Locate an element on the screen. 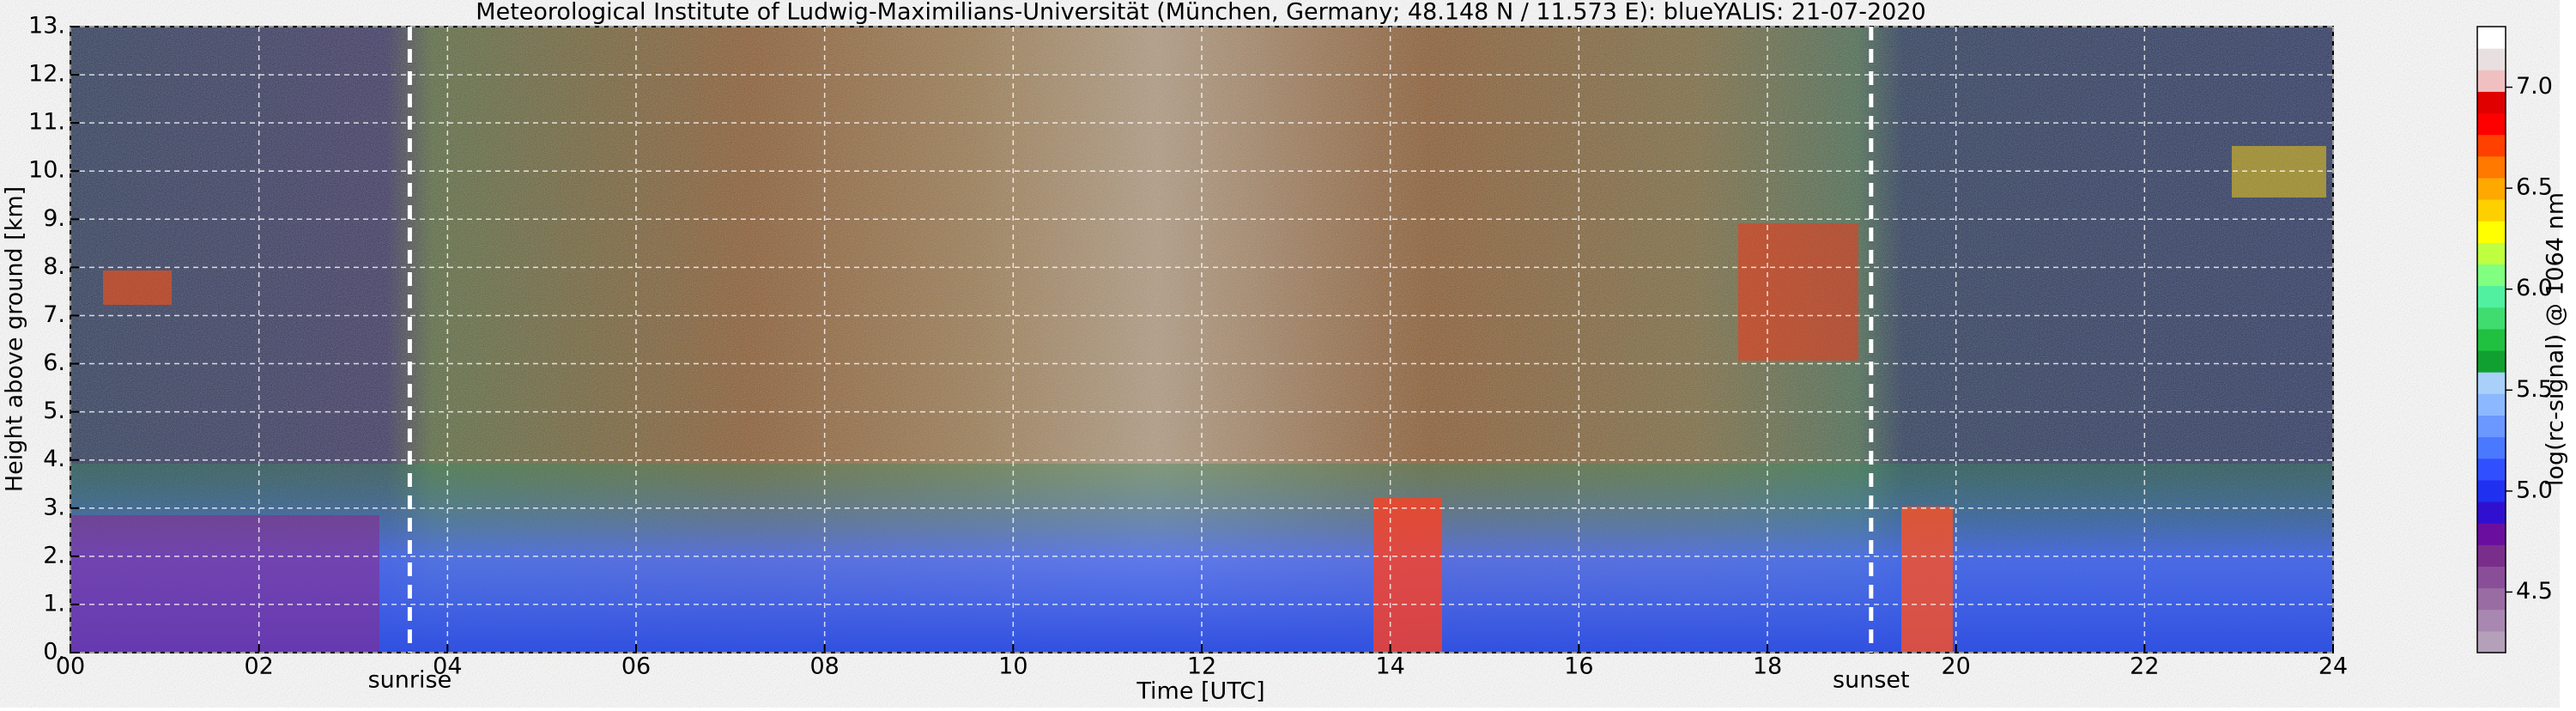 The height and width of the screenshot is (711, 2576). colorbar-tick-label: 5.5 is located at coordinates (2534, 389).